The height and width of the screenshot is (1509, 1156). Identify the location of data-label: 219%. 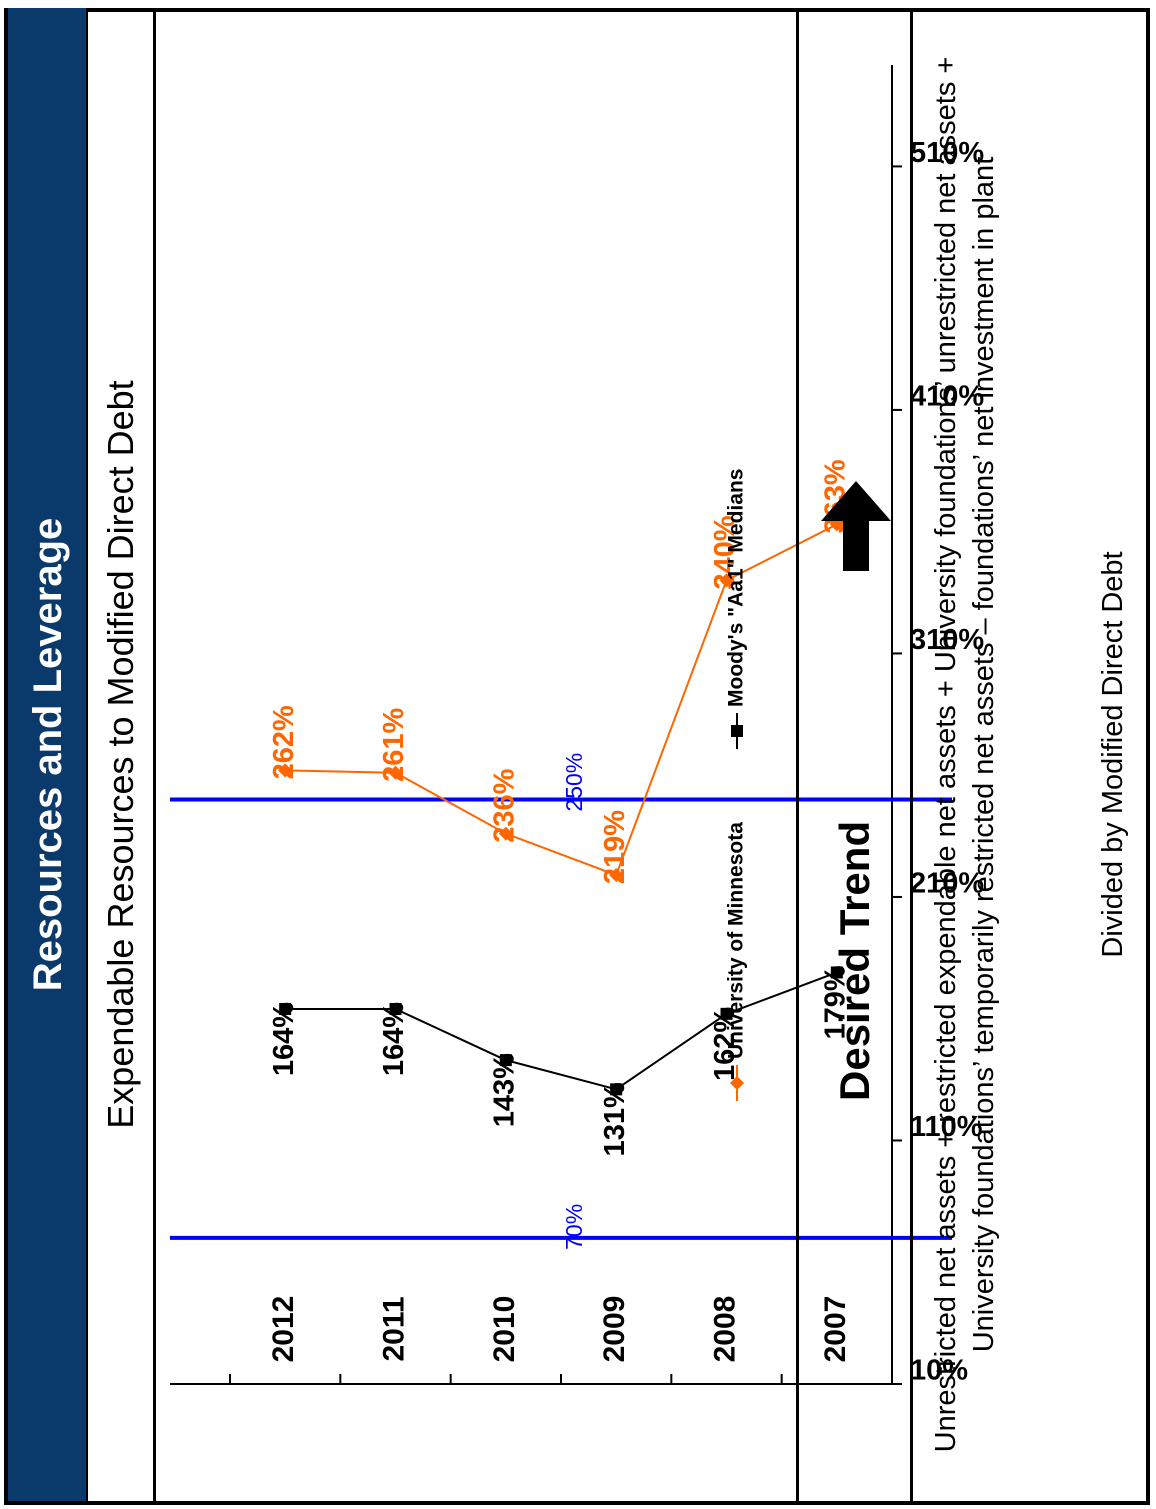
(615, 847).